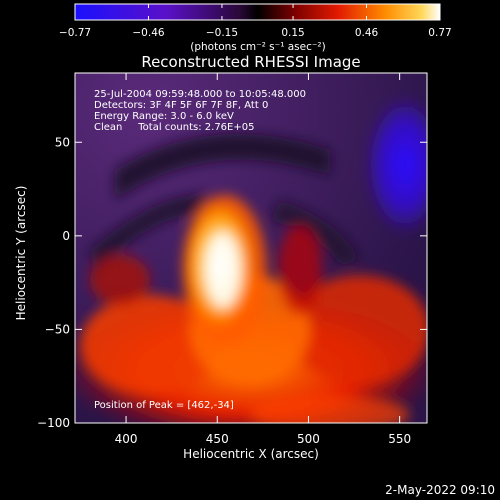 The width and height of the screenshot is (500, 500). I want to click on annotation-detectors: Detectors: 3F 4F 5F 6F 7F 8F, Att 0, so click(181, 105).